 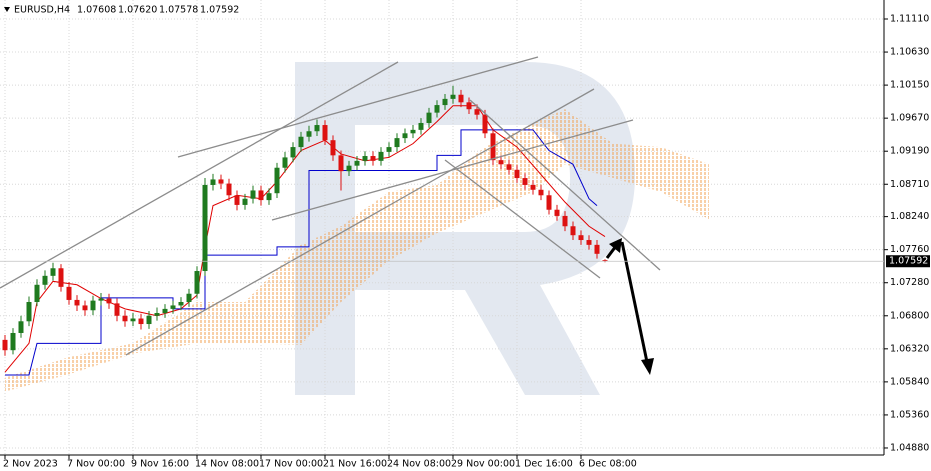 What do you see at coordinates (909, 216) in the screenshot?
I see `y-tick-label: 1.08240` at bounding box center [909, 216].